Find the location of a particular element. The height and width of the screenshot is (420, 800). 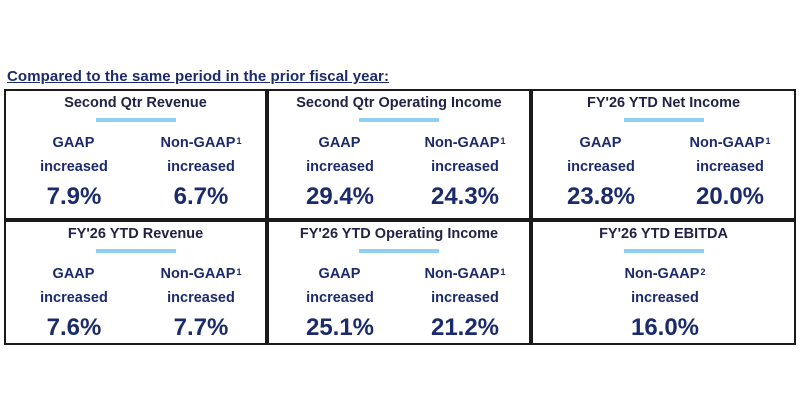

card-title: FY'26 YTD Net Income is located at coordinates (663, 103).